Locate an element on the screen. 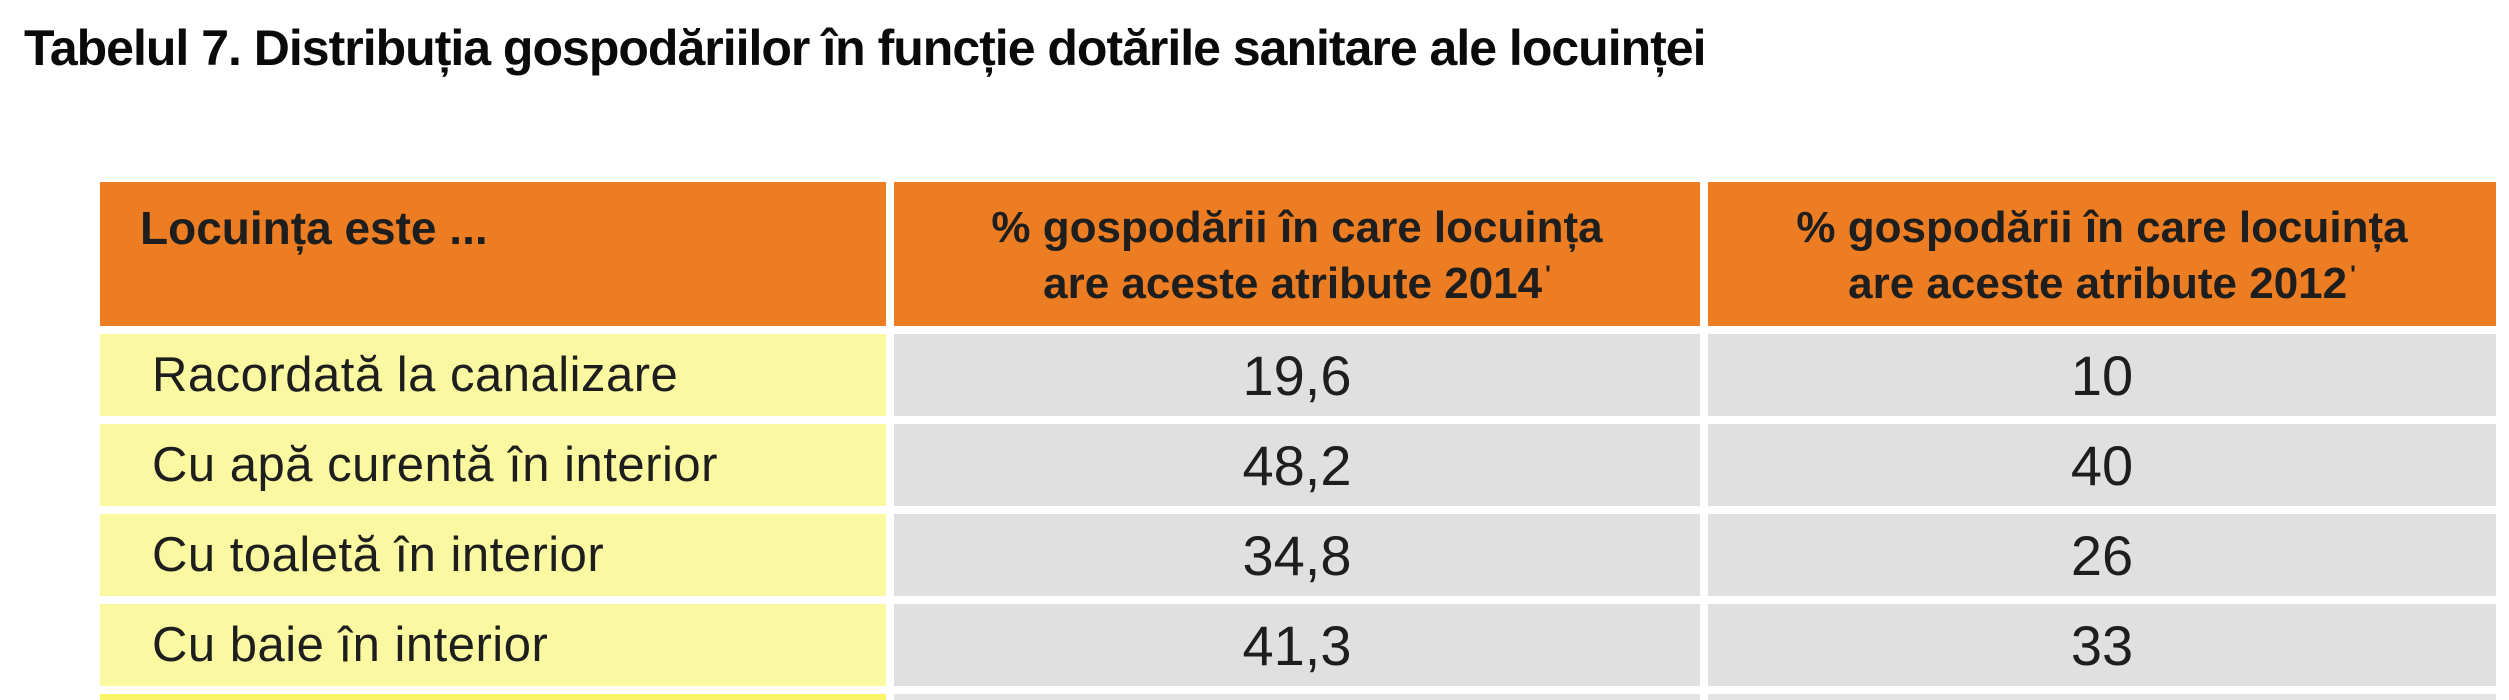  value-2014: 48,2 is located at coordinates (1297, 465).